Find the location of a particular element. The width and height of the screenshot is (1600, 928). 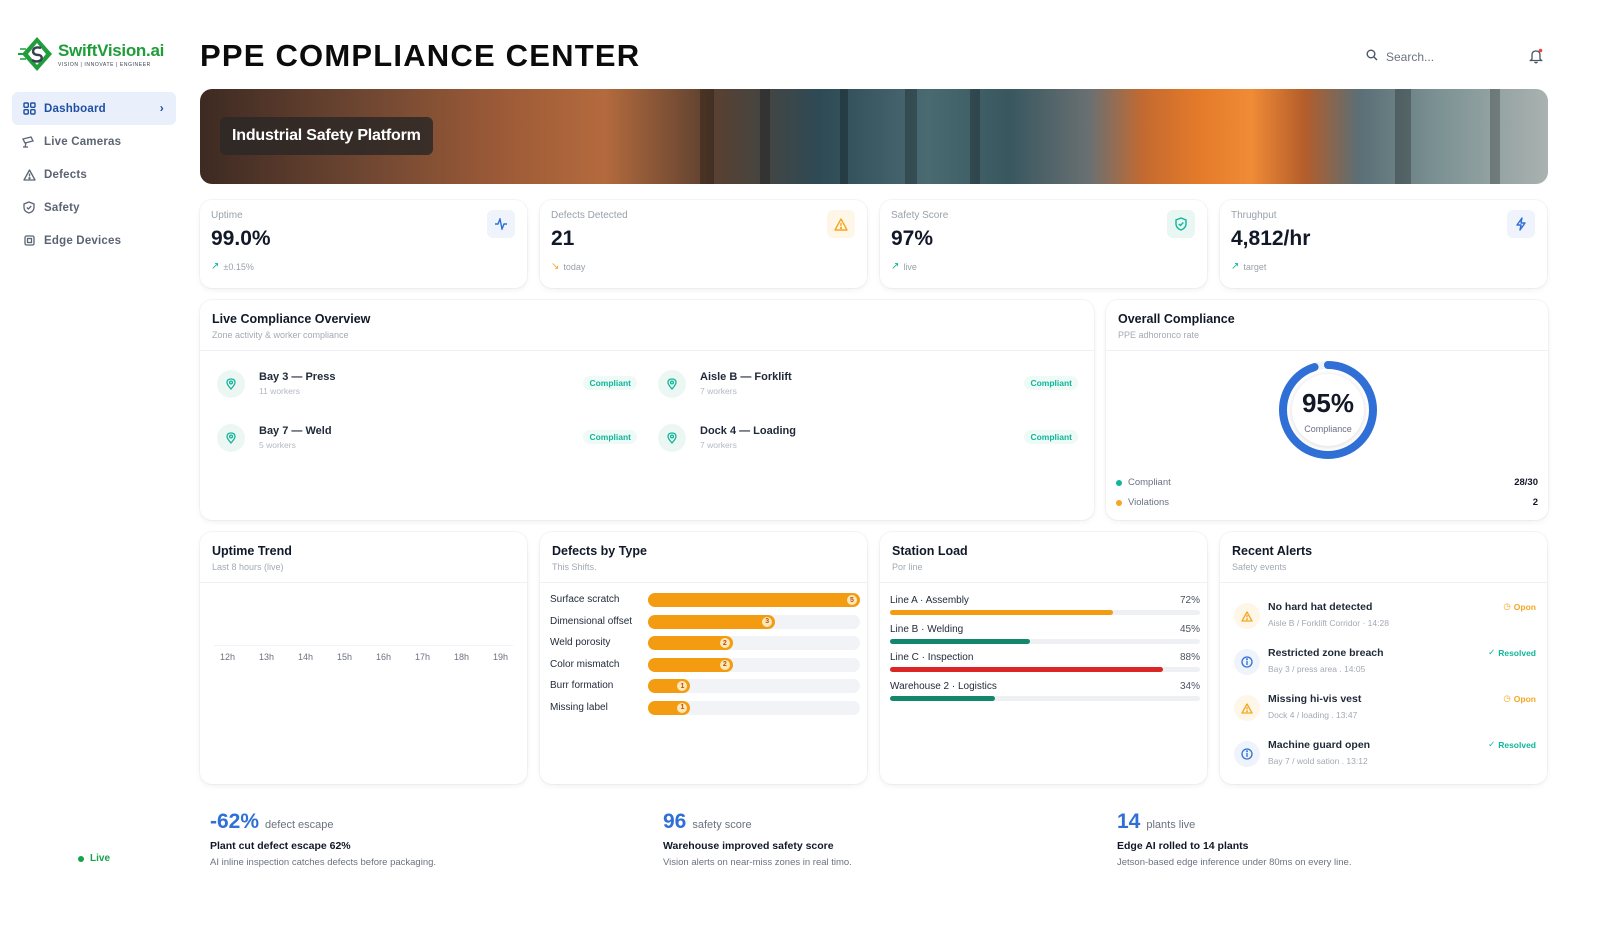

station-percent: 45% is located at coordinates (1189, 629).